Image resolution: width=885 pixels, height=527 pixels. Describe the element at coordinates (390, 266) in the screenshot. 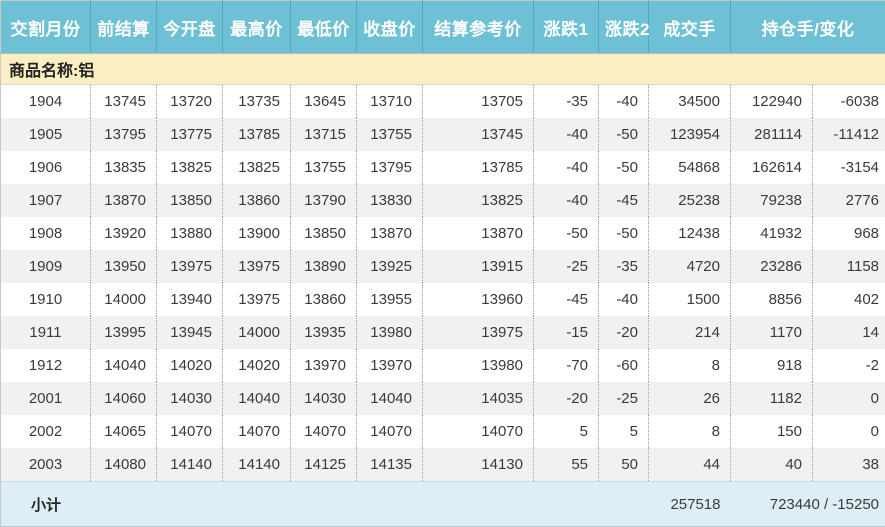

I see `cell-close: 13925` at that location.